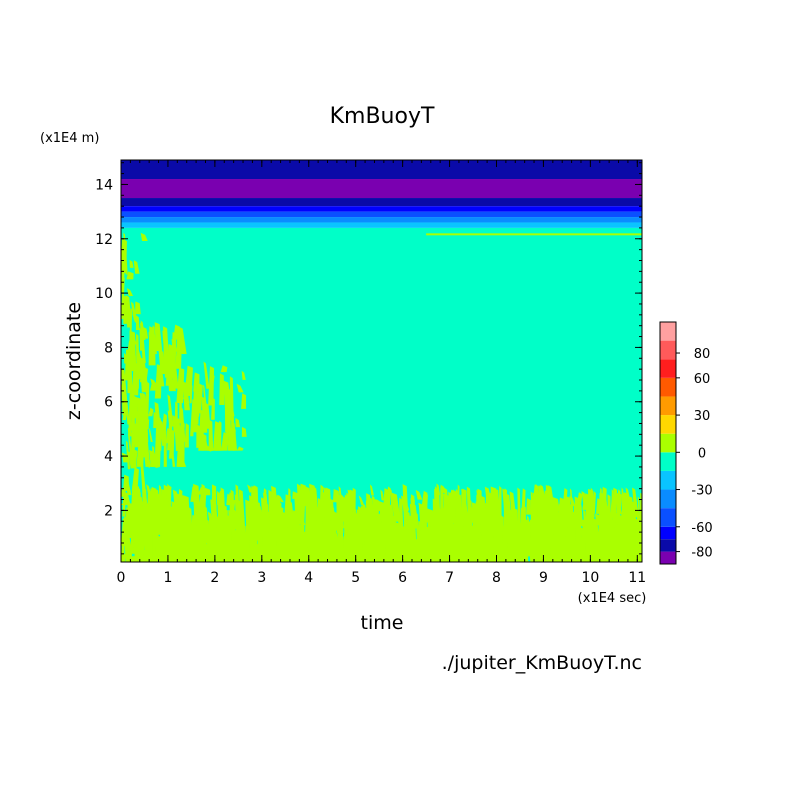 The height and width of the screenshot is (804, 804). What do you see at coordinates (686, 443) in the screenshot?
I see `colorbar: 80 60 30 0 -30 -60 -80` at bounding box center [686, 443].